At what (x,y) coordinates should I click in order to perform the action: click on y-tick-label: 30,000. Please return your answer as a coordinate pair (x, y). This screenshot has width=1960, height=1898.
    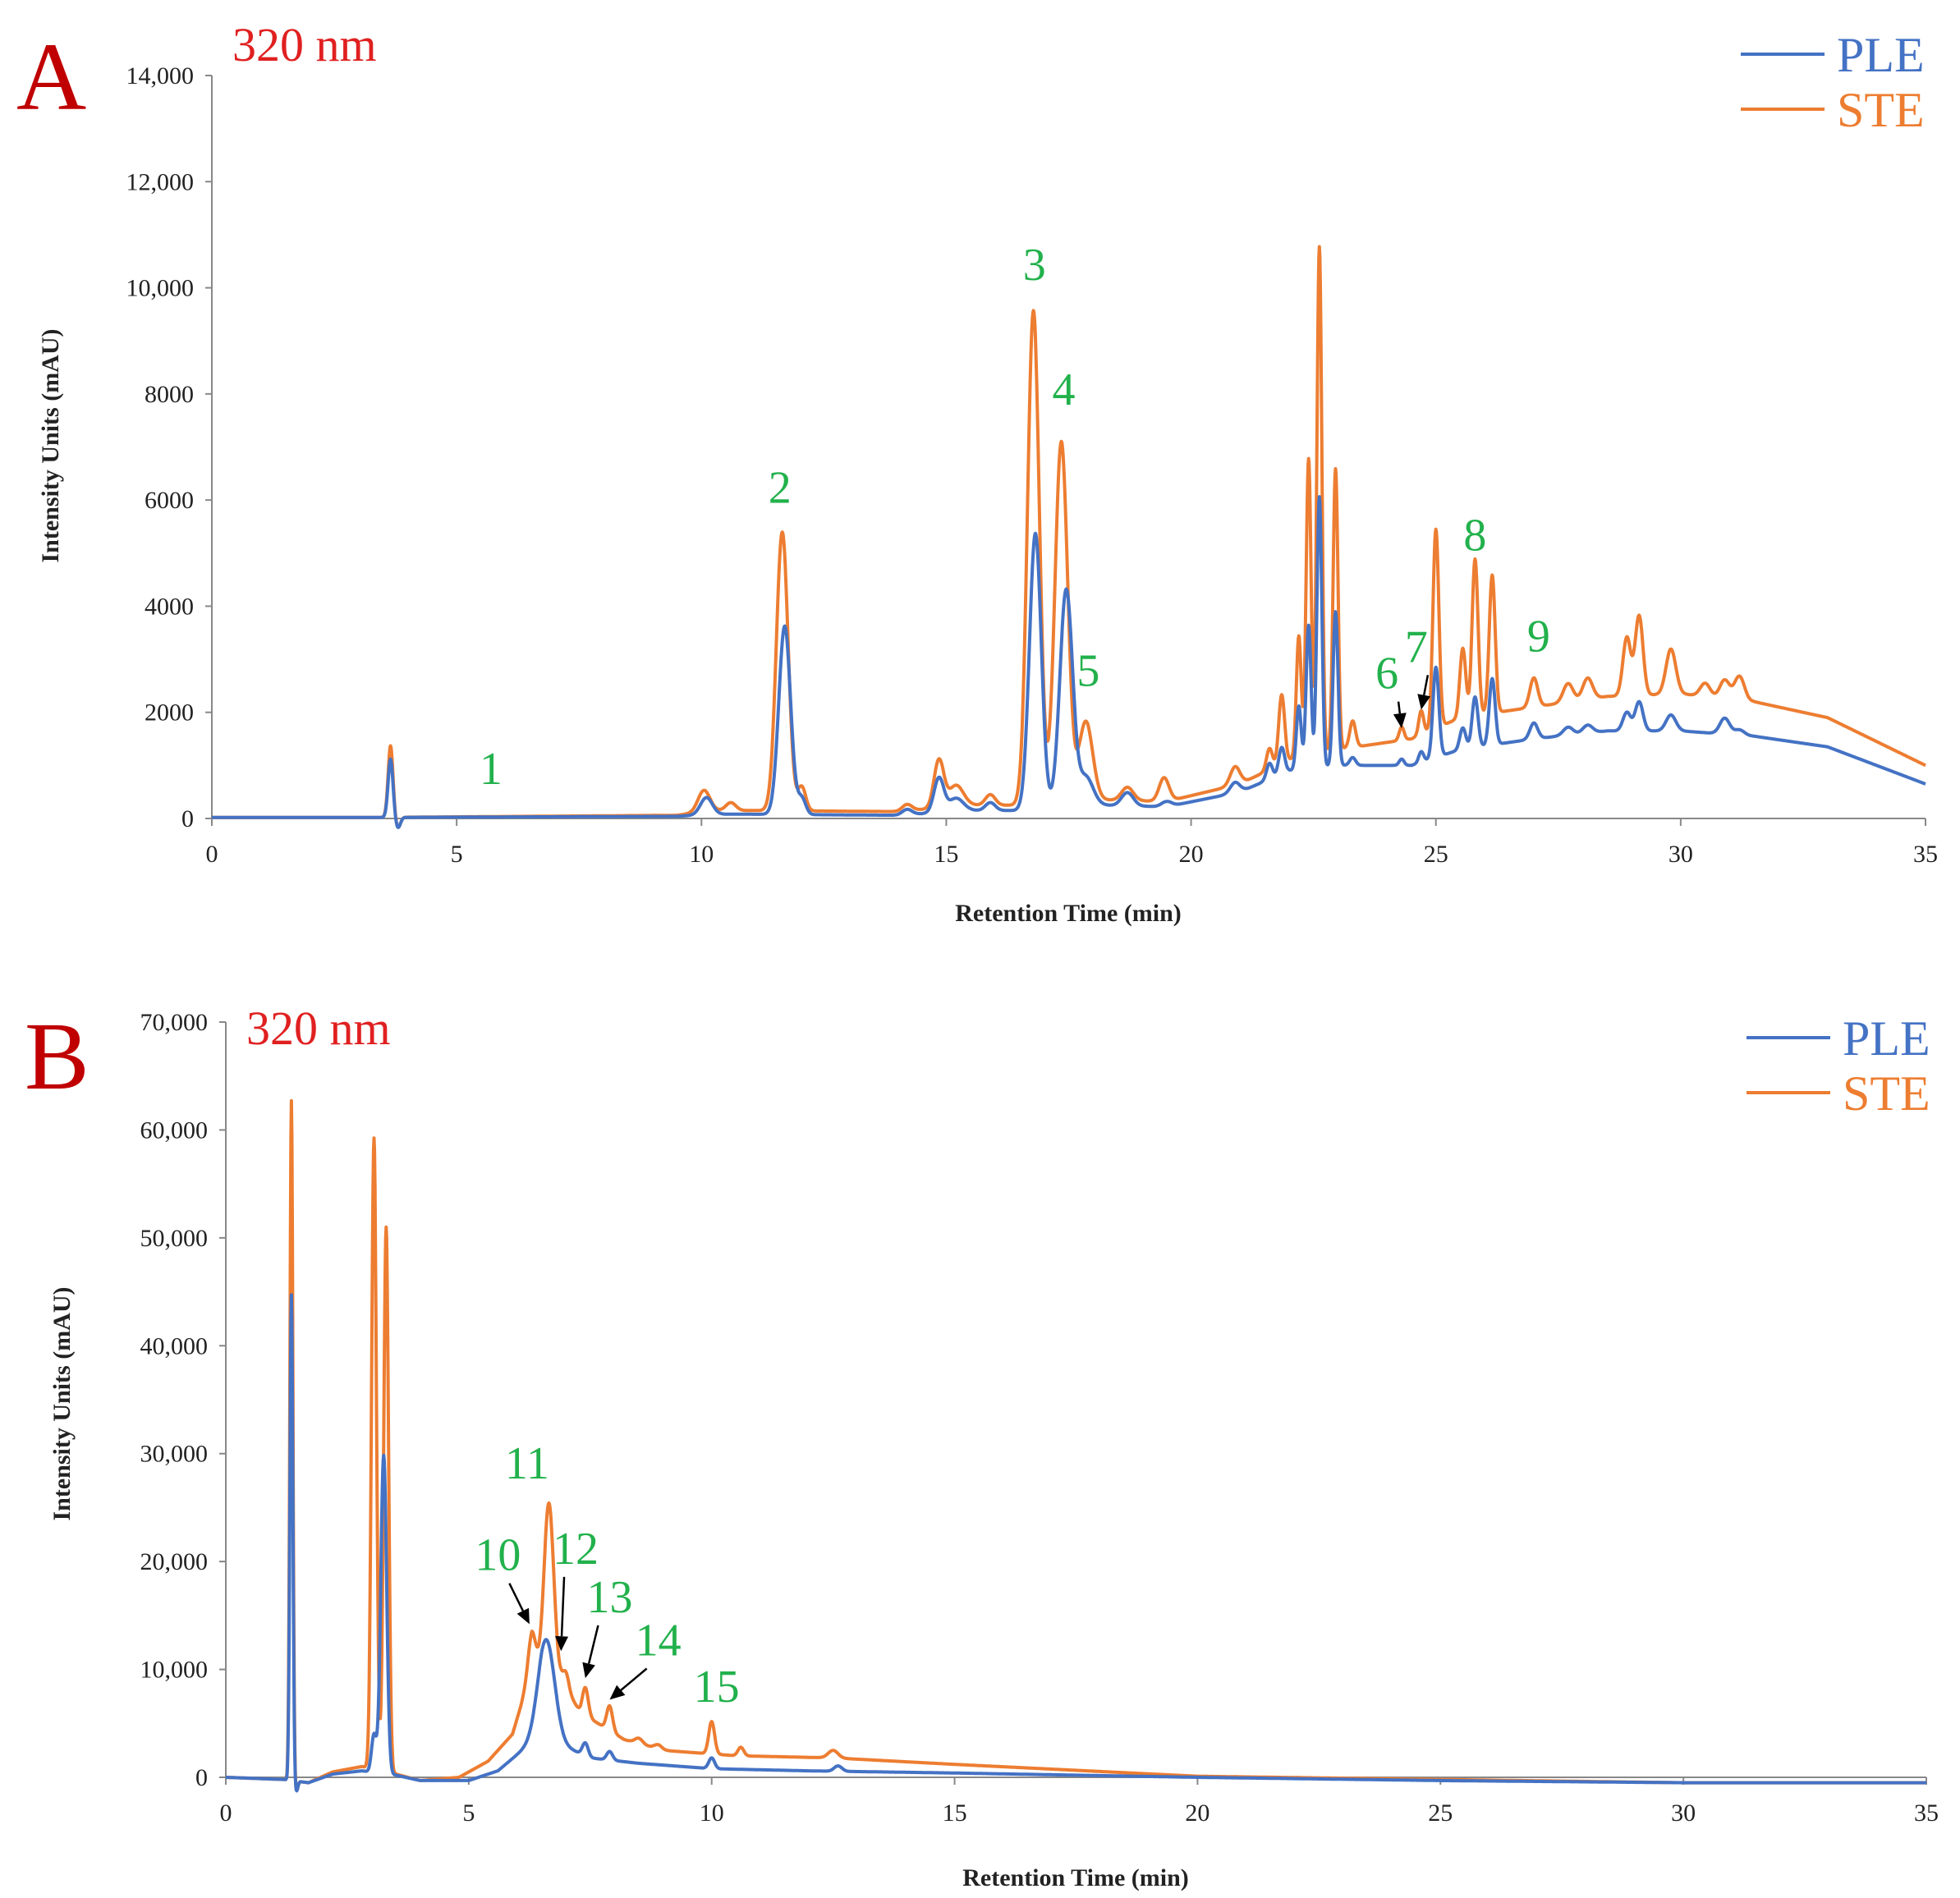
    Looking at the image, I should click on (174, 1454).